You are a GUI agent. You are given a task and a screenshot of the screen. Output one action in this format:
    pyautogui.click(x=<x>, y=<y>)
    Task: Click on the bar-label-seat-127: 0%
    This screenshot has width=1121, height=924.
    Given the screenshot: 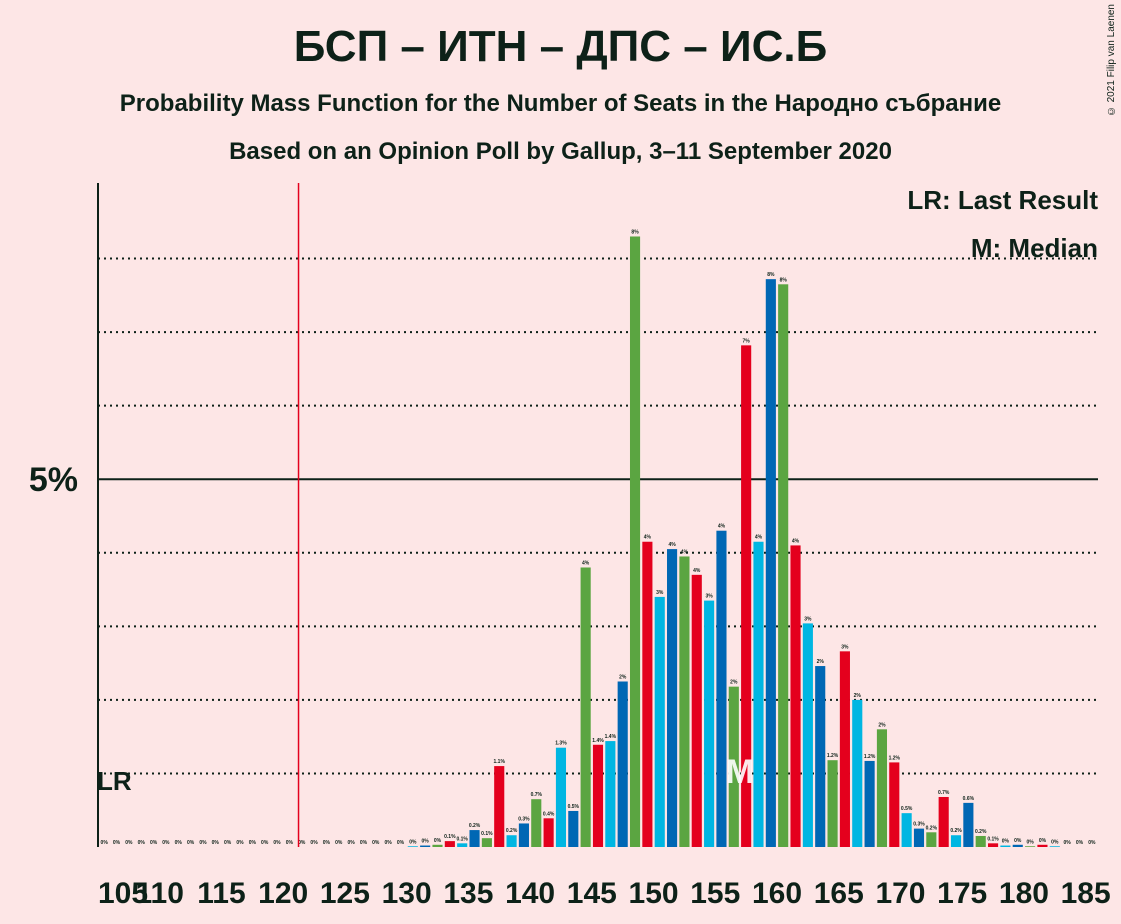 What is the action you would take?
    pyautogui.click(x=376, y=843)
    